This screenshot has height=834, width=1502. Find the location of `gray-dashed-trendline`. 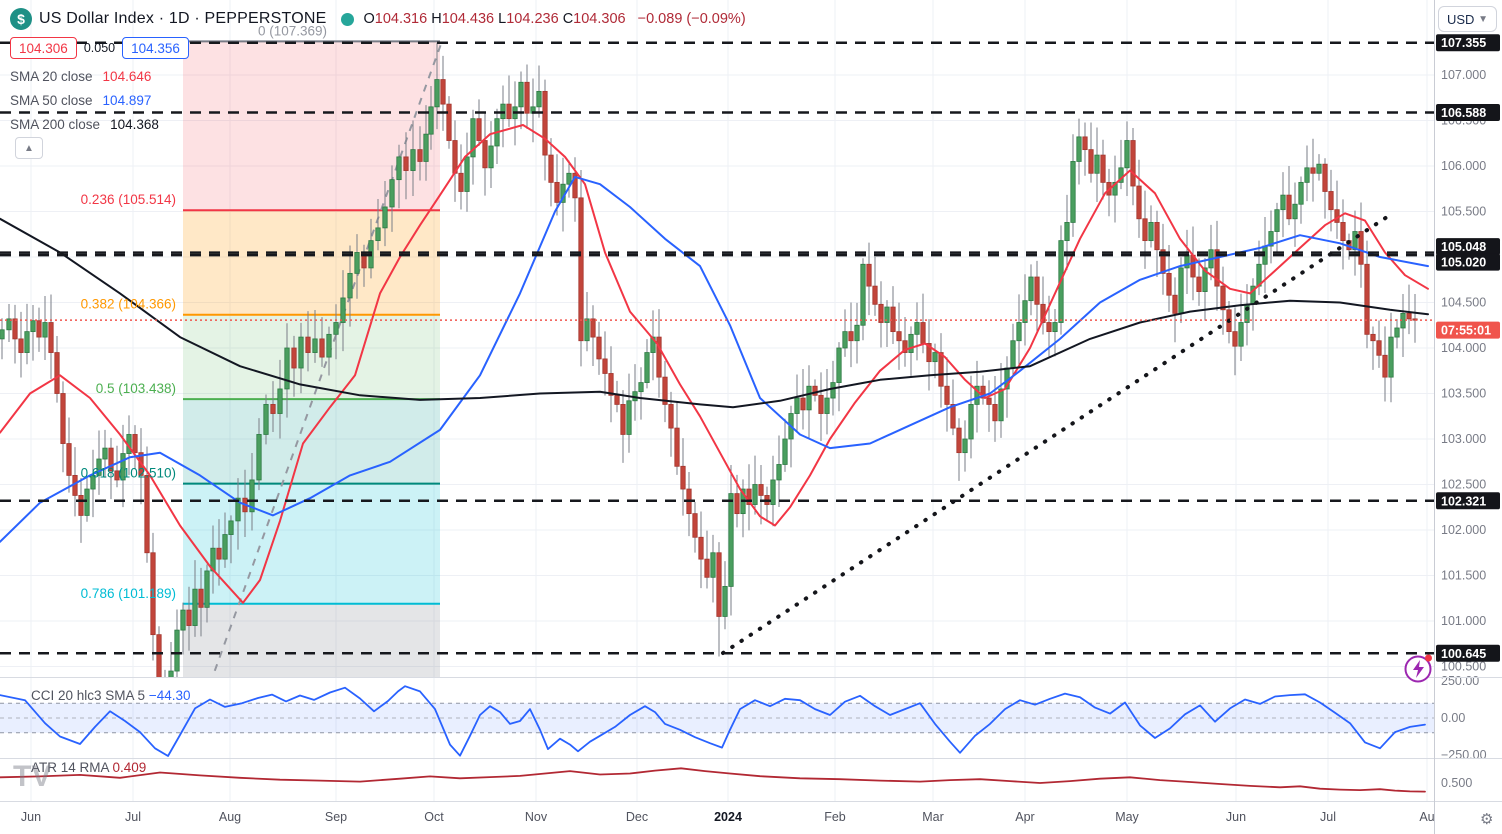

gray-dashed-trendline is located at coordinates (326, 363).